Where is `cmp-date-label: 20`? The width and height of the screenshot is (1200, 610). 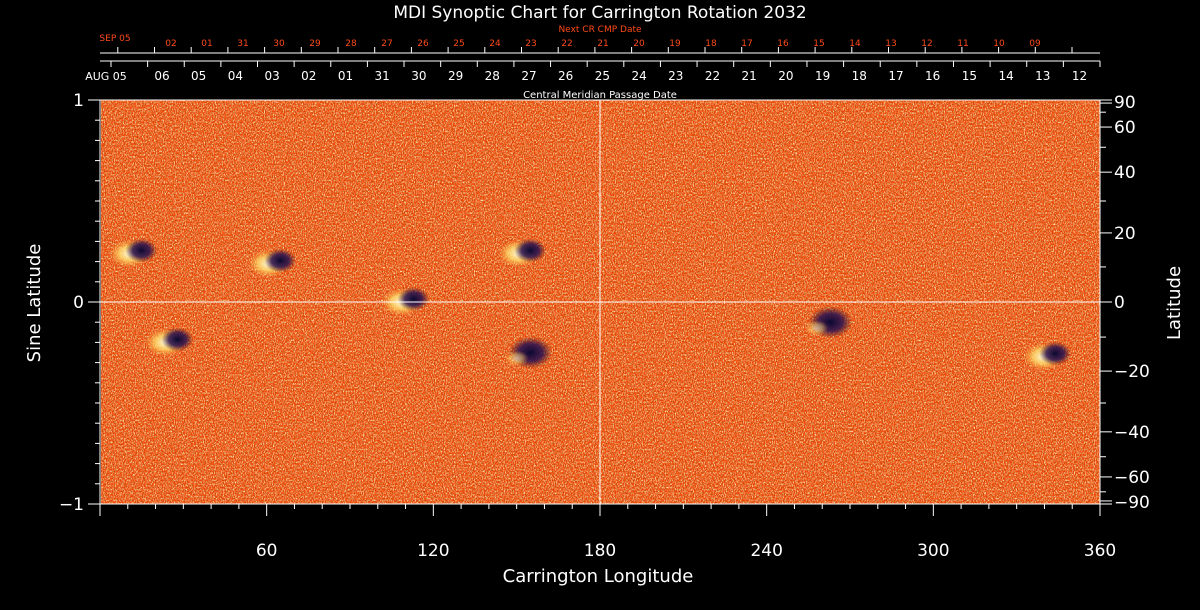
cmp-date-label: 20 is located at coordinates (785, 76).